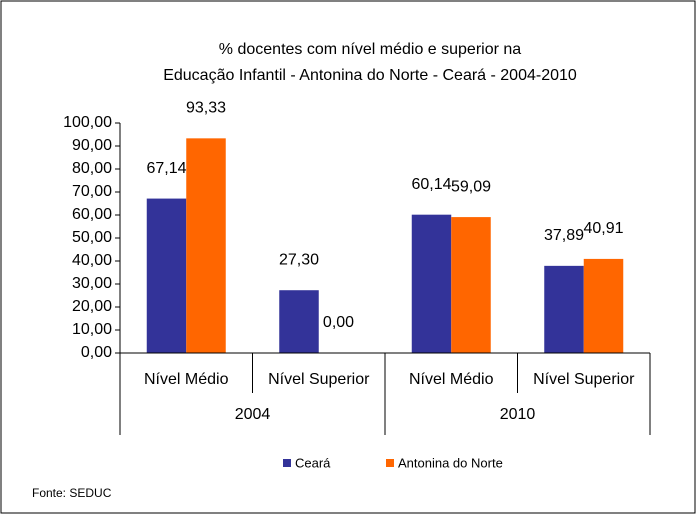 Image resolution: width=696 pixels, height=514 pixels. What do you see at coordinates (92, 306) in the screenshot?
I see `y-tick-label: 20,00` at bounding box center [92, 306].